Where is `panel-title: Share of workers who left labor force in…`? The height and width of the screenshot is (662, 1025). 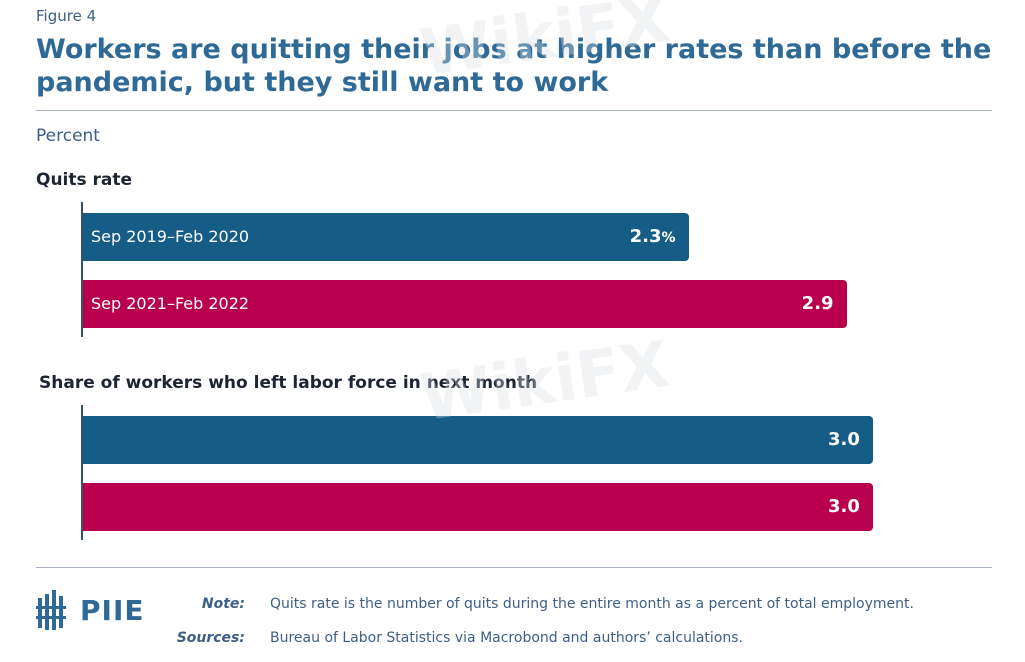 panel-title: Share of workers who left labor force in… is located at coordinates (288, 383).